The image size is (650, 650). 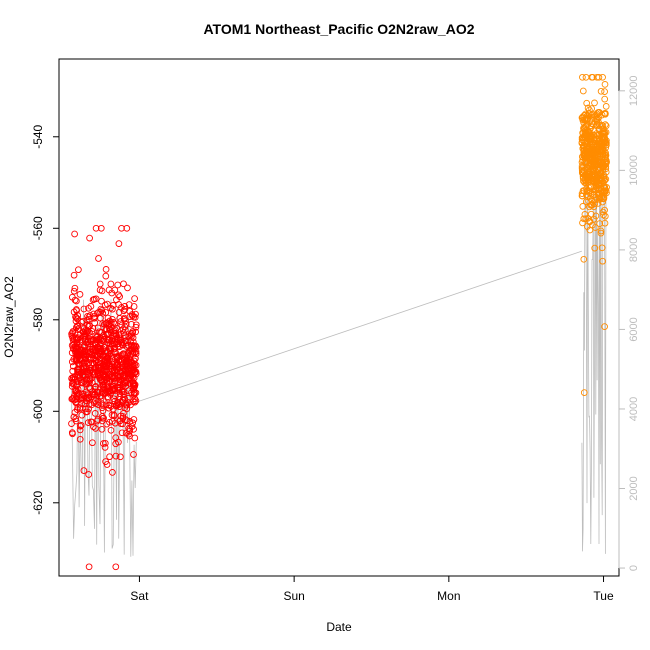 What do you see at coordinates (338, 29) in the screenshot?
I see `chart-title: ATOM1 Northeast_Pacific O2N2raw_AO2` at bounding box center [338, 29].